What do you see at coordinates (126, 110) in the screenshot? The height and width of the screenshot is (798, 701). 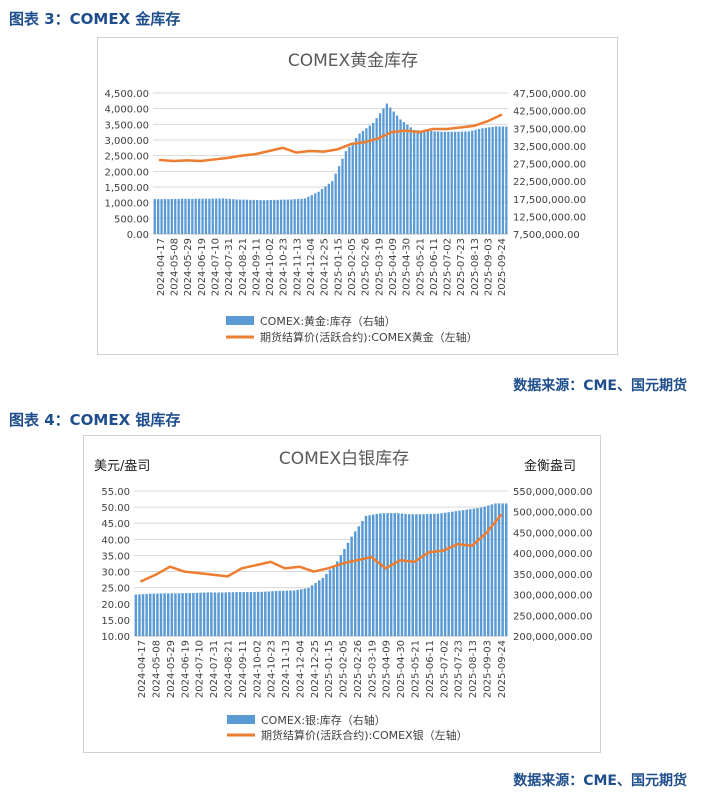 I see `left-tick-label: 4,000.00` at bounding box center [126, 110].